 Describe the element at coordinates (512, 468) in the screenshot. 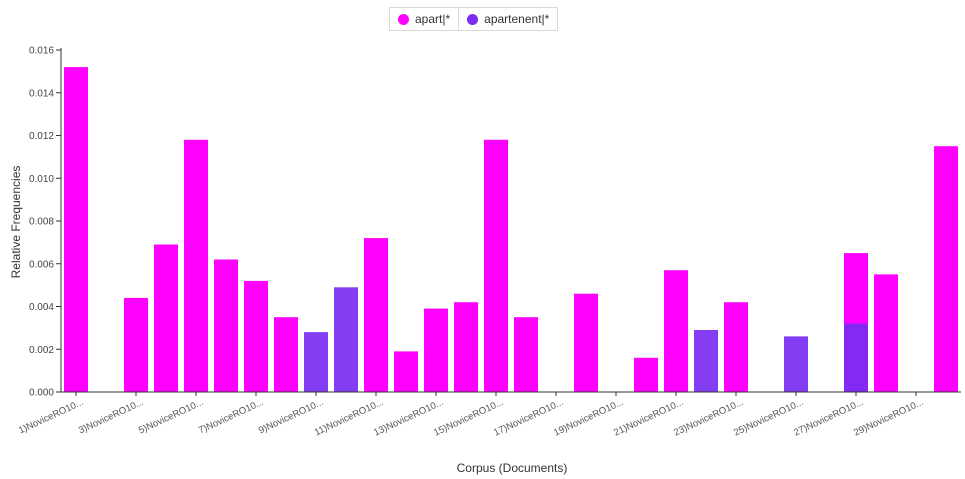

I see `x-axis-title: Corpus (Documents)` at that location.